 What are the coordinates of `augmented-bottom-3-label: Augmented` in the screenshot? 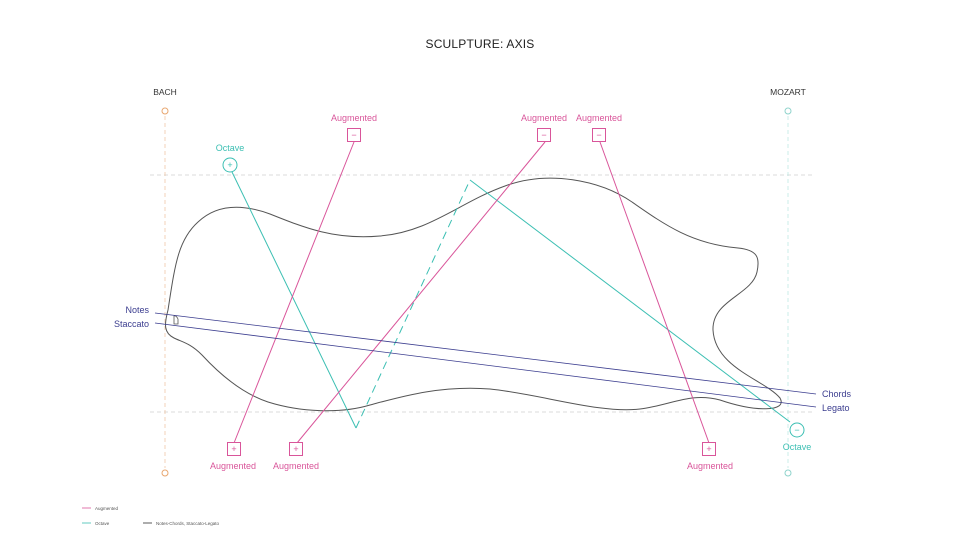 It's located at (710, 466).